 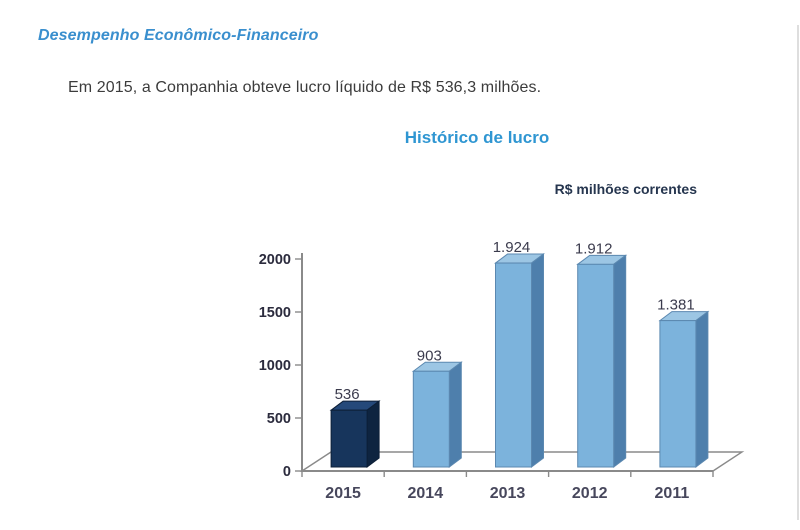 I want to click on x-axis-label: 2011, so click(x=672, y=493).